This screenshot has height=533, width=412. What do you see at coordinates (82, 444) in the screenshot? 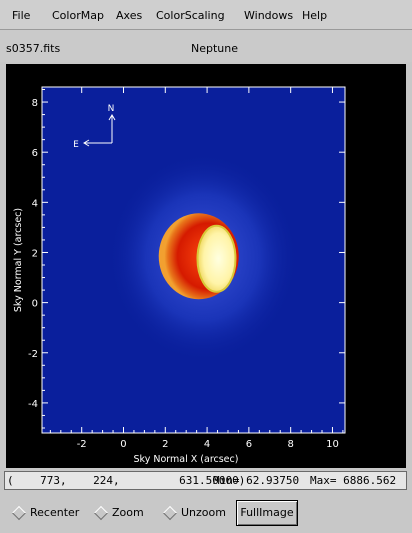
I see `x-tick-label: -2` at bounding box center [82, 444].